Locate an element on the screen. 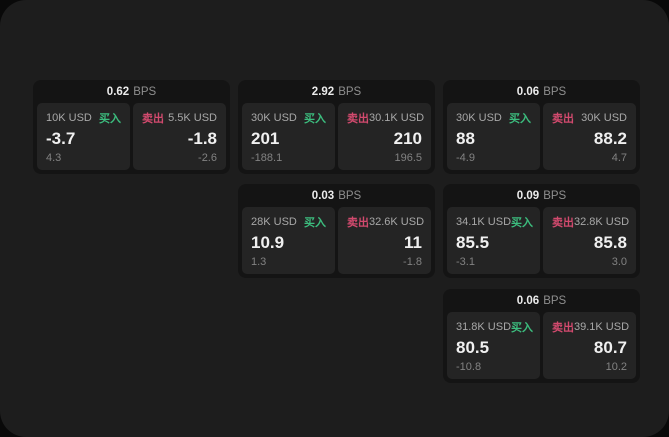 The width and height of the screenshot is (669, 437). sell-amount: 32.8K USD is located at coordinates (602, 222).